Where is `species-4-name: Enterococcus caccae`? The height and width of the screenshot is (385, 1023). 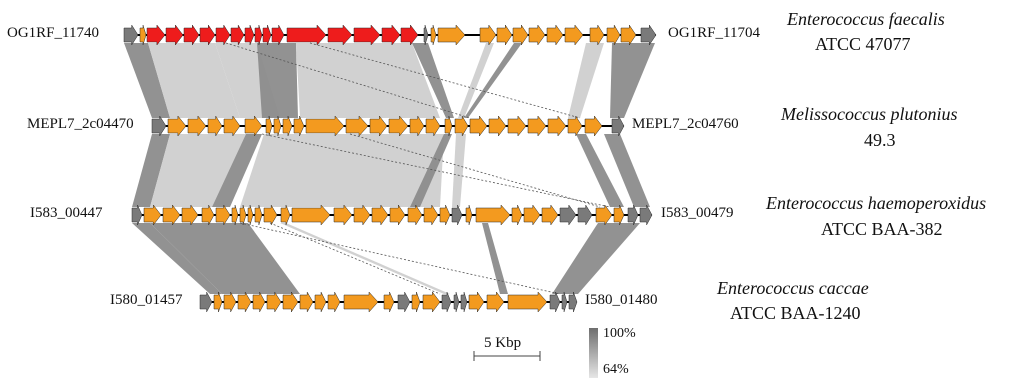 species-4-name: Enterococcus caccae is located at coordinates (793, 288).